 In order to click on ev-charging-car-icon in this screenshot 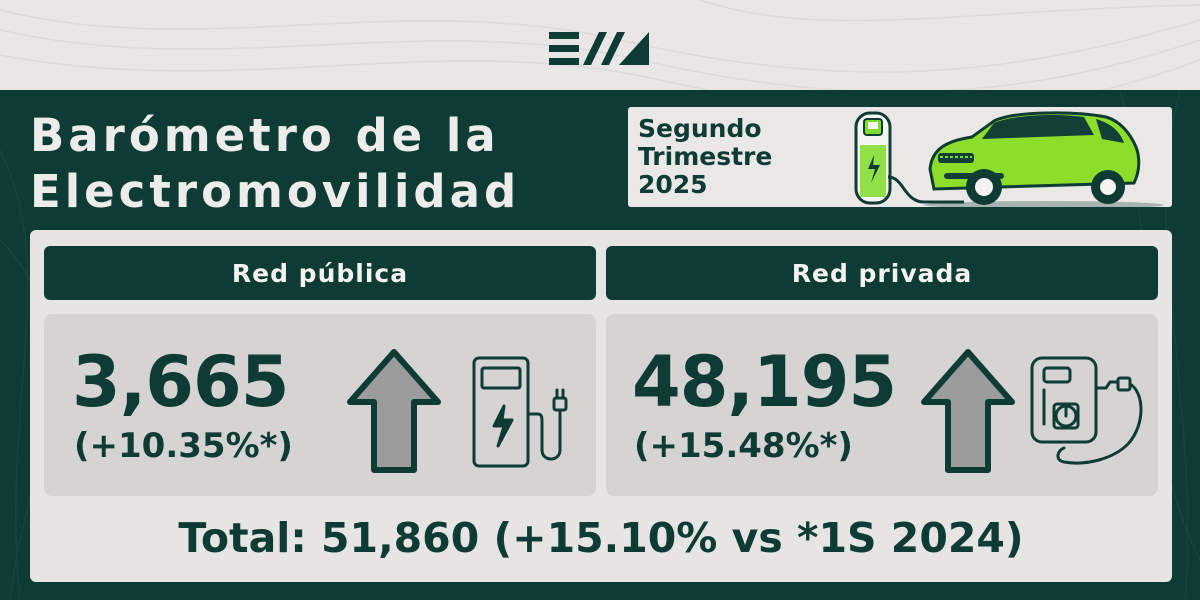, I will do `click(1009, 159)`.